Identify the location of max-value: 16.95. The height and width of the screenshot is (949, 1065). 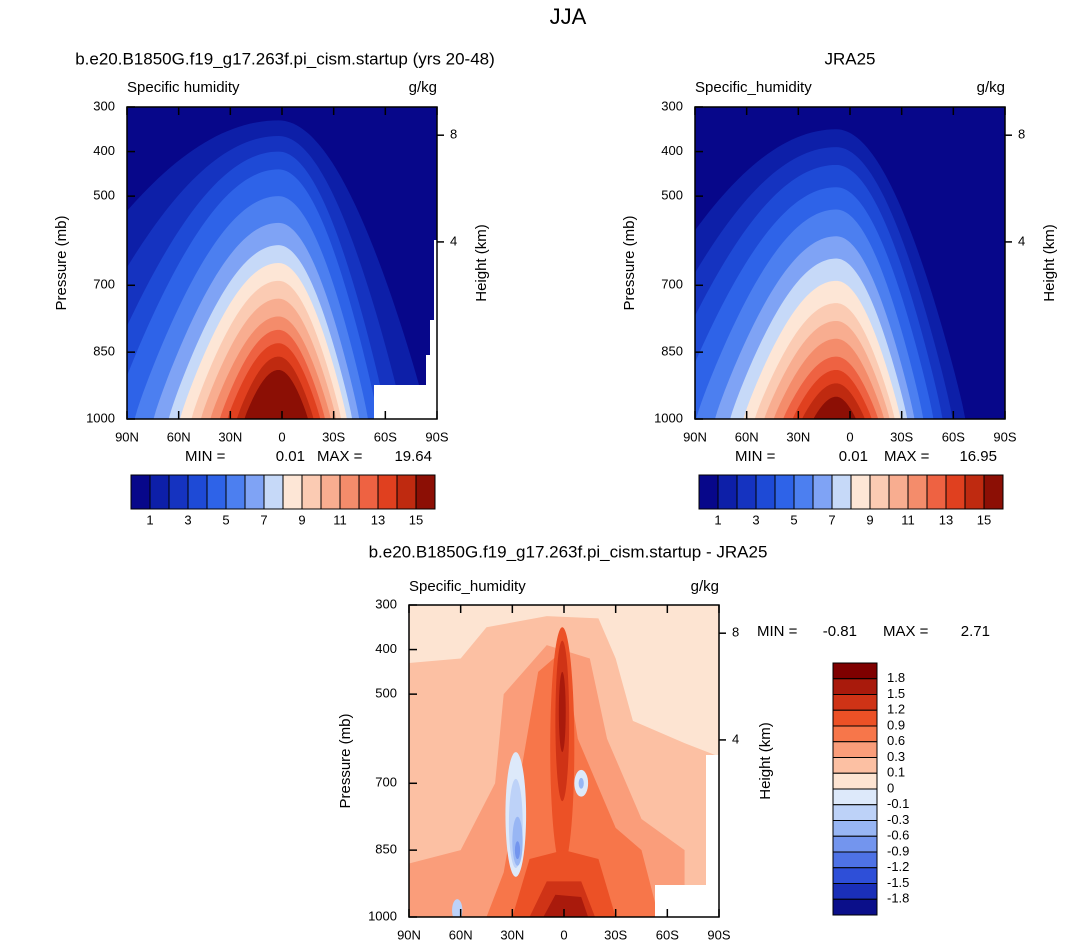
(978, 456).